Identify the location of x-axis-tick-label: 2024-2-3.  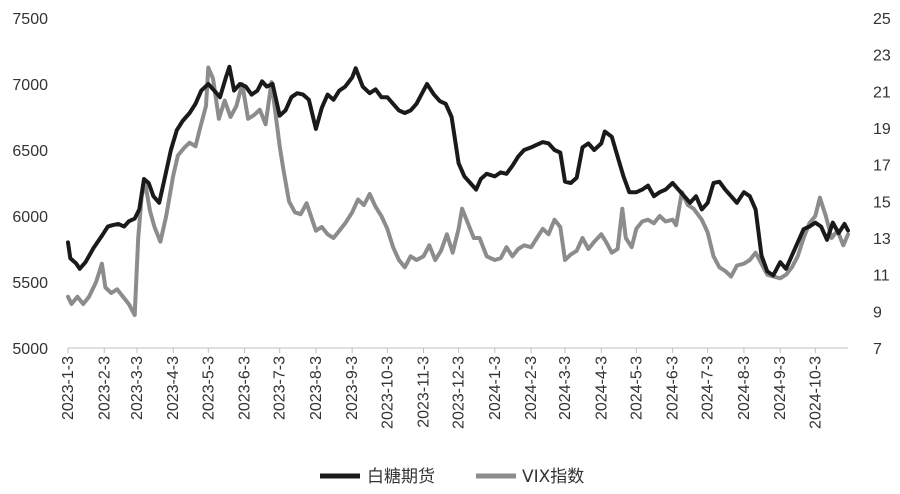
(531, 388).